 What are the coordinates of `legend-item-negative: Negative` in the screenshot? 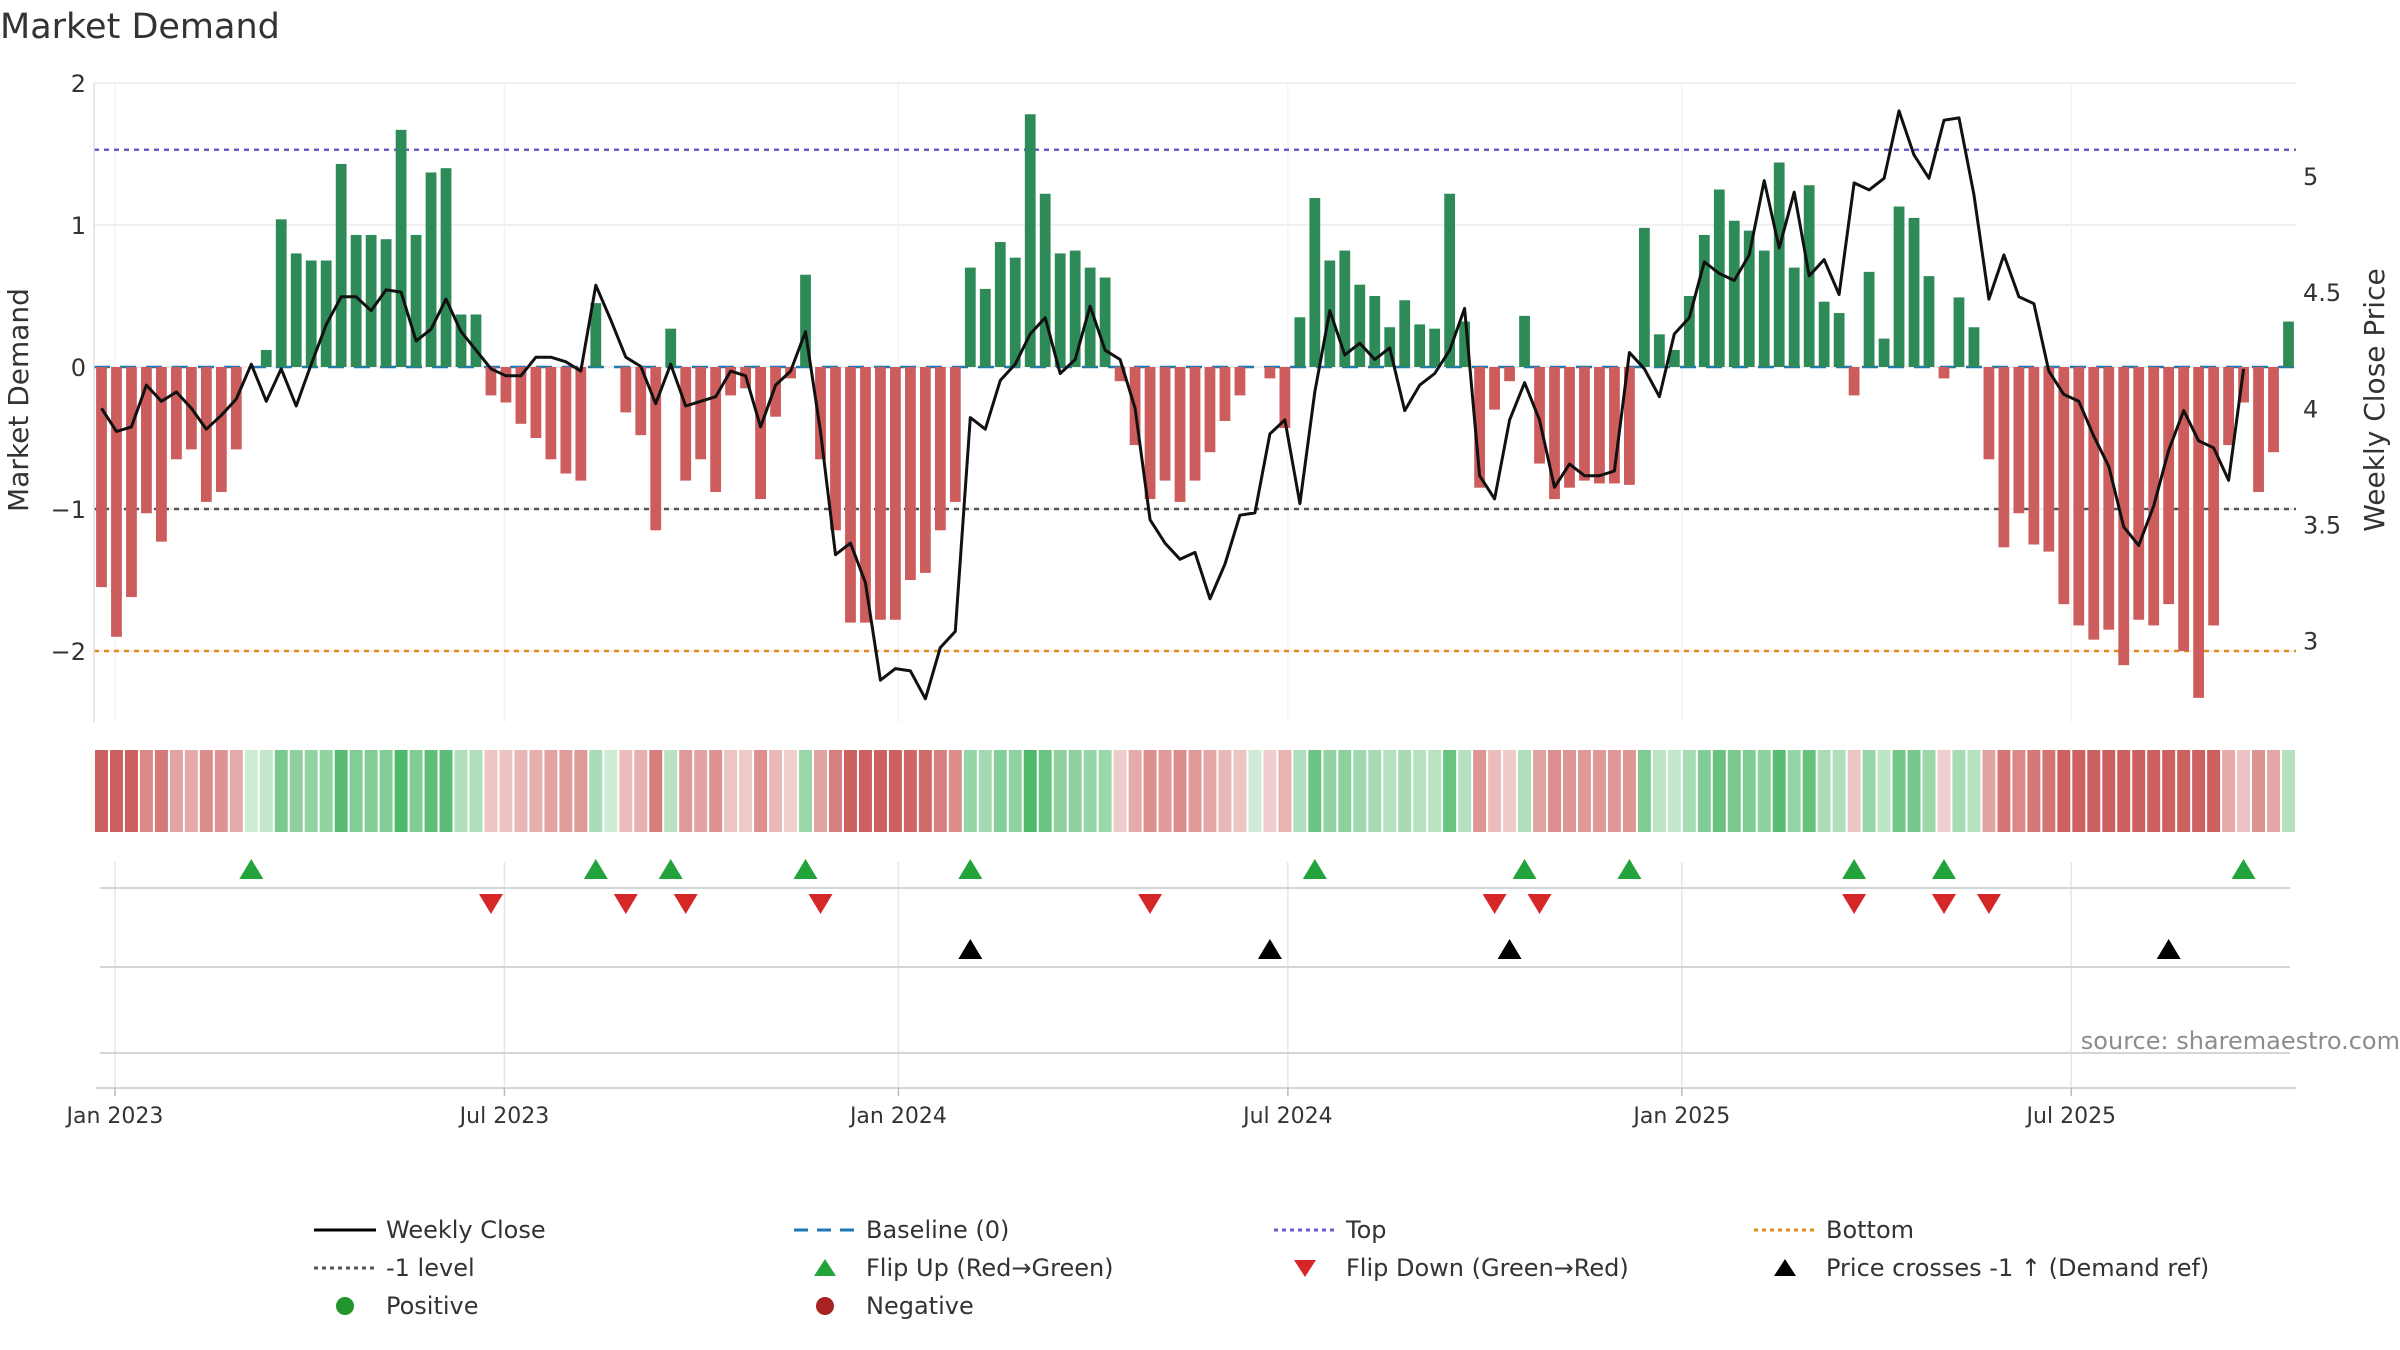 It's located at (882, 1306).